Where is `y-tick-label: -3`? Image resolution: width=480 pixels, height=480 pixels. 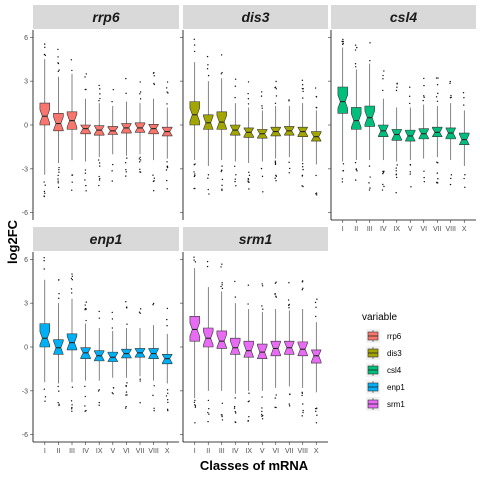 y-tick-label: -3 is located at coordinates (25, 169).